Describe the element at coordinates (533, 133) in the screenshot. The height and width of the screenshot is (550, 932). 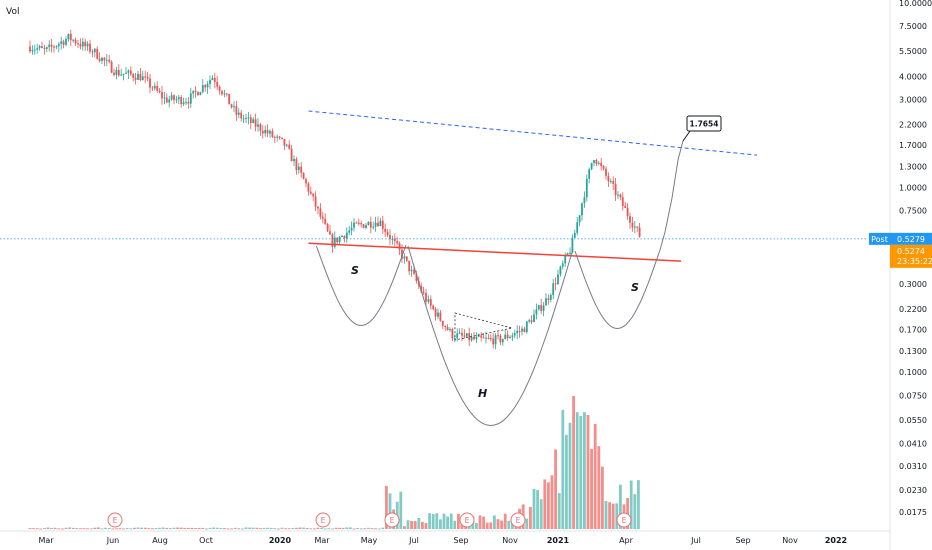
I see `resistance-line` at that location.